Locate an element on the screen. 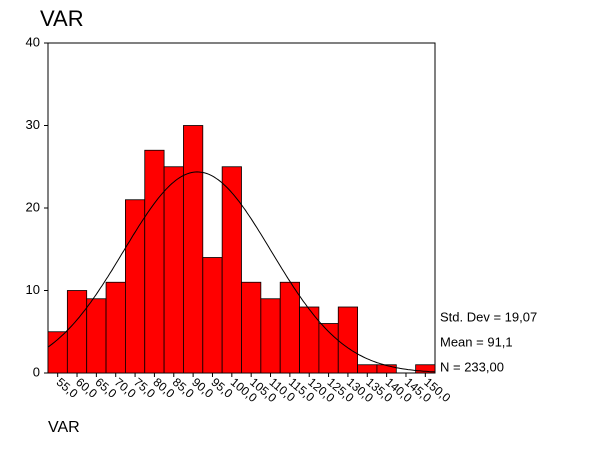 This screenshot has width=591, height=462. y-tick-label: 30 is located at coordinates (33, 124).